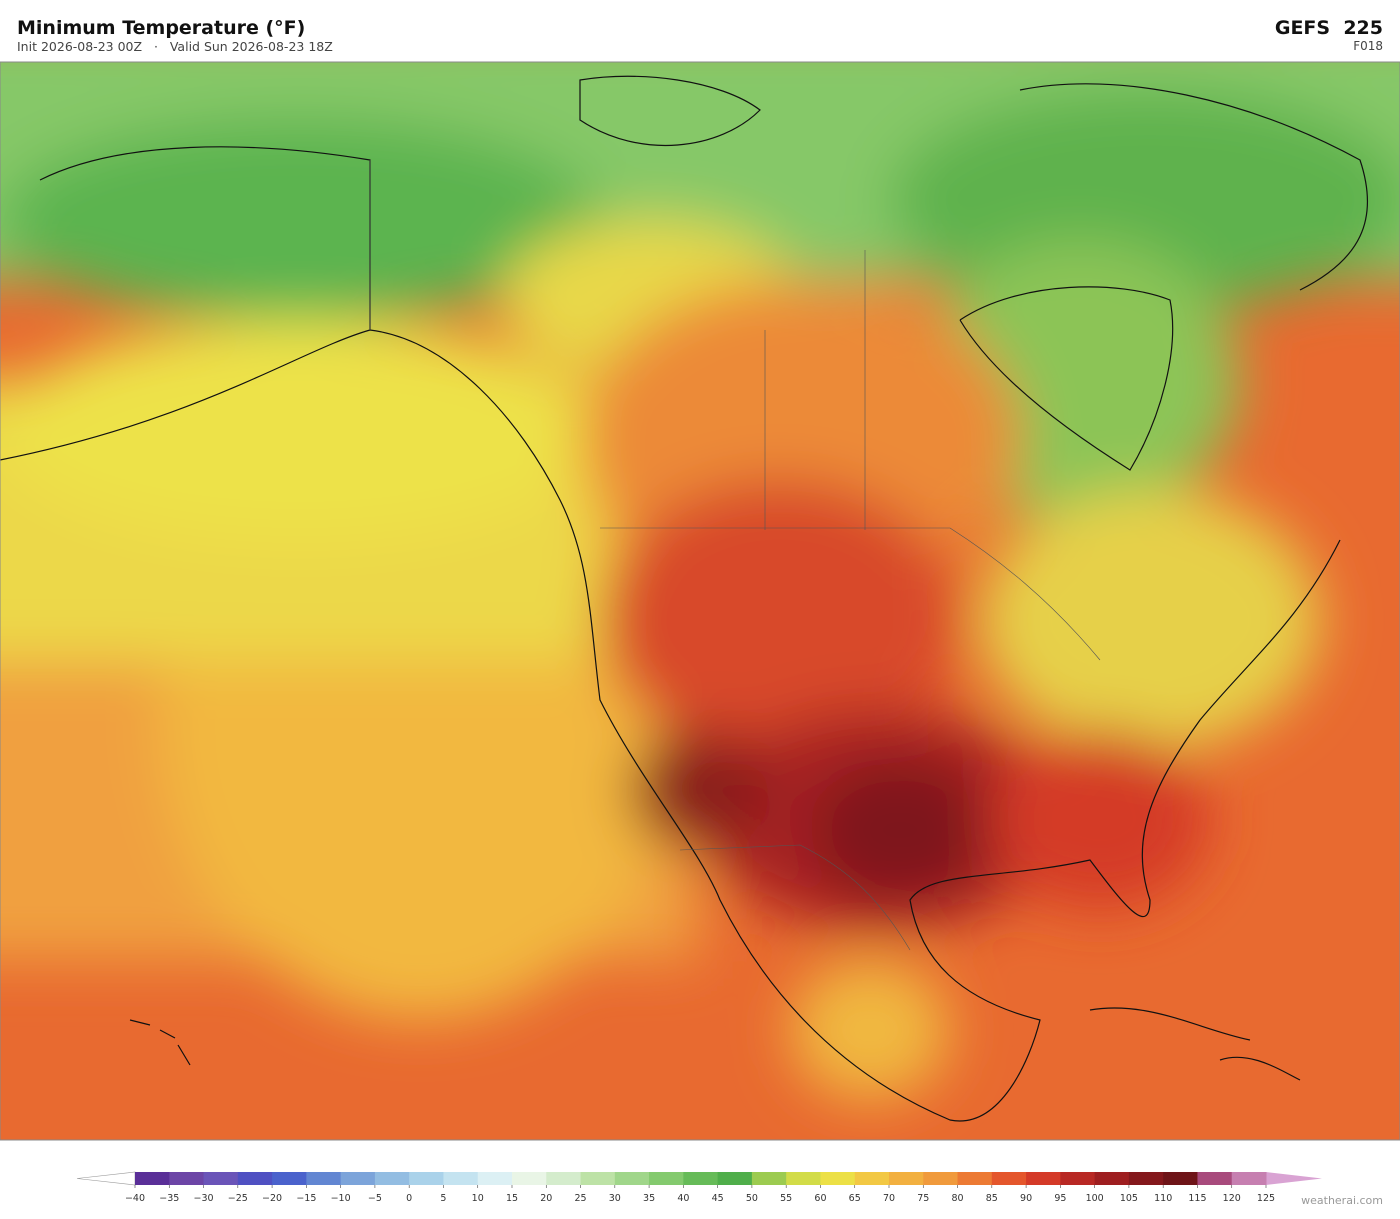  I want to click on colorbar-under, so click(106, 1178).